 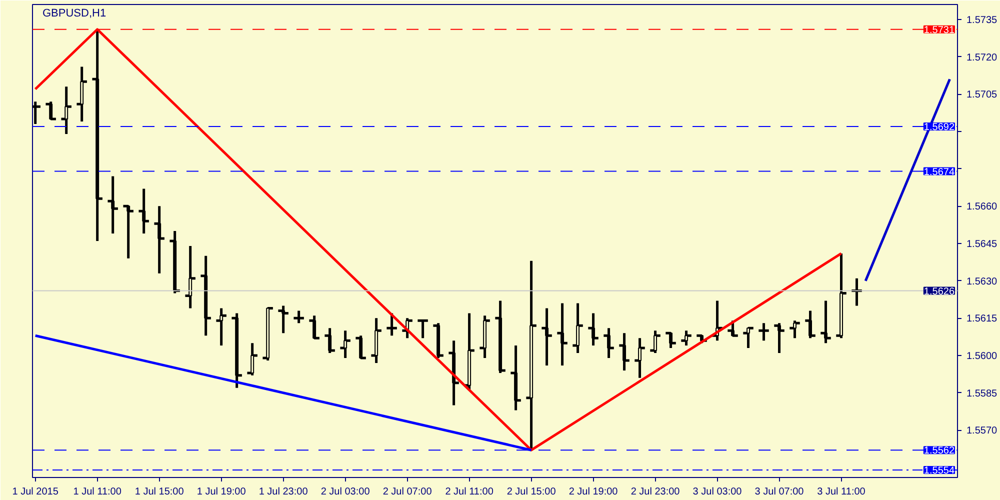 What do you see at coordinates (531, 492) in the screenshot?
I see `x-tick-label: 2 Jul 15:00` at bounding box center [531, 492].